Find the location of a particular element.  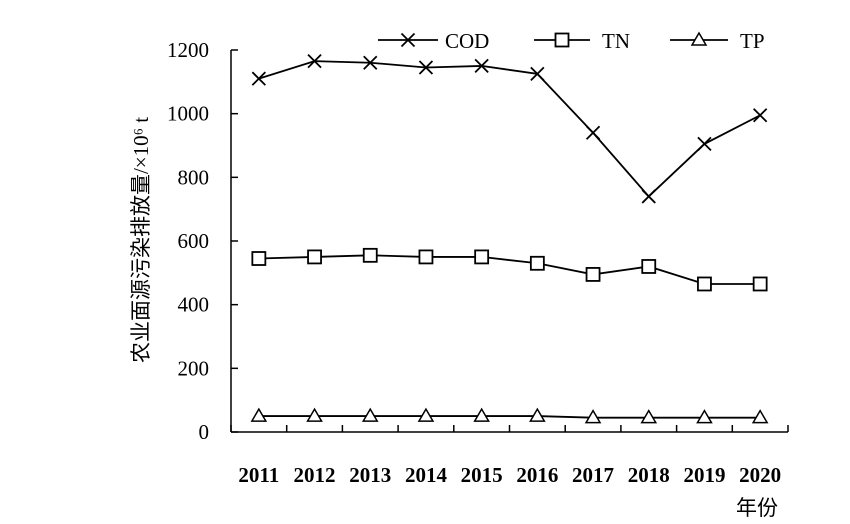

series-line-tp is located at coordinates (509, 417).